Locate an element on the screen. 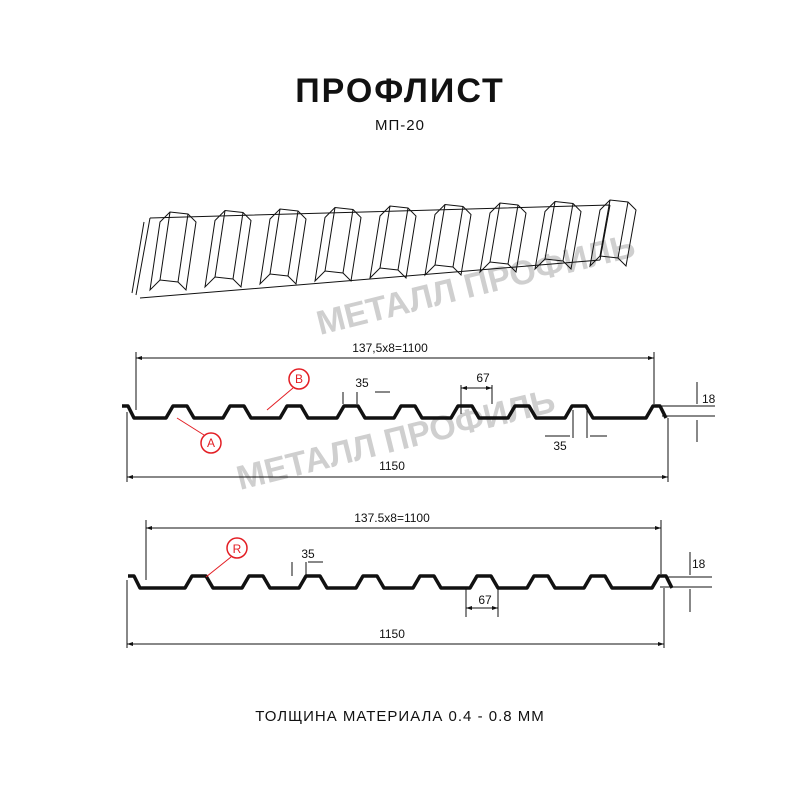 This screenshot has height=800, width=800. marker-r: R is located at coordinates (237, 549).